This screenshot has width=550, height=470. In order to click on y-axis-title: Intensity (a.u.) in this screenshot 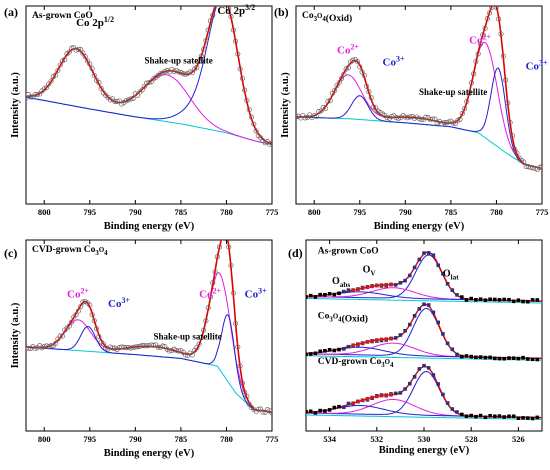, I will do `click(15, 105)`.